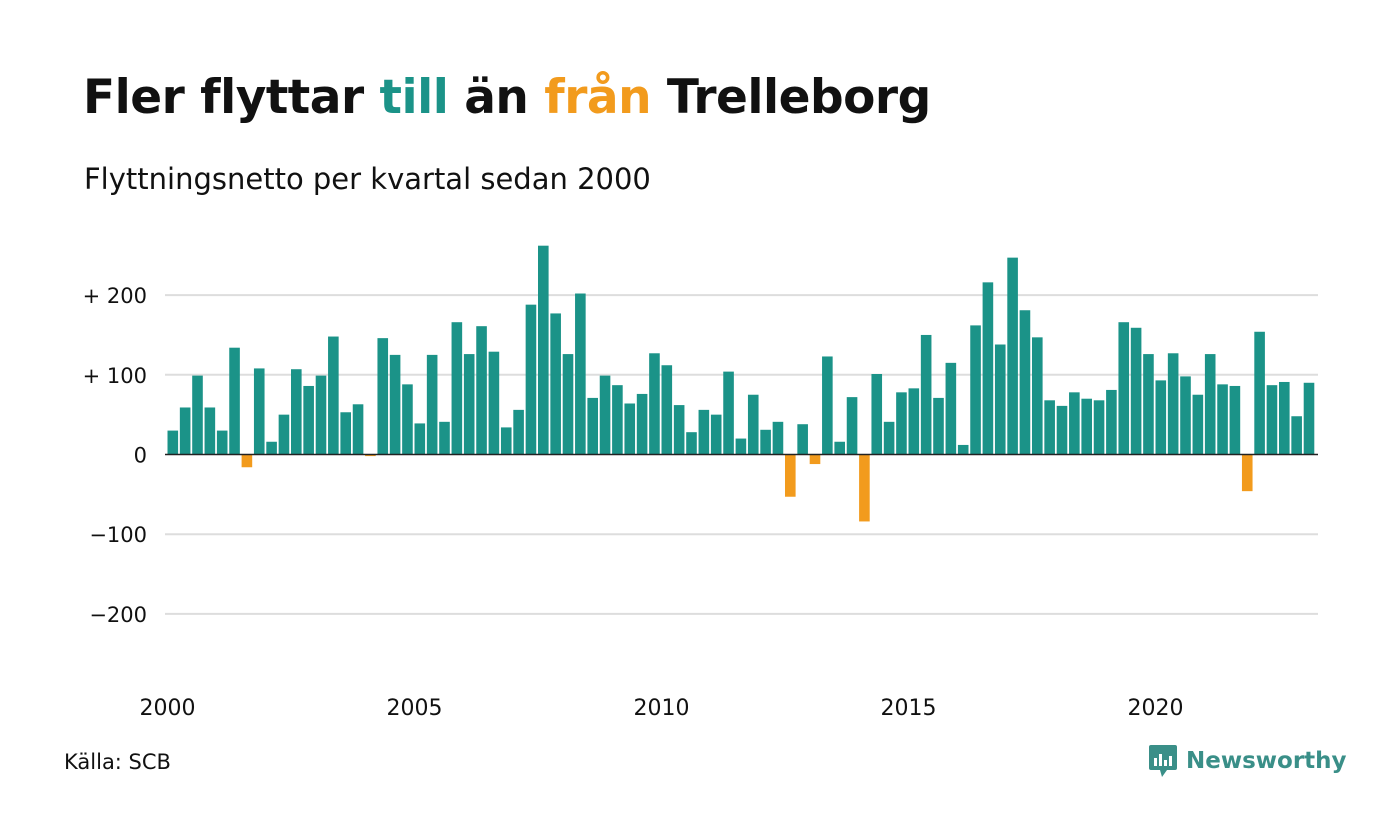 The width and height of the screenshot is (1400, 840). What do you see at coordinates (115, 296) in the screenshot?
I see `y-tick-label: + 200` at bounding box center [115, 296].